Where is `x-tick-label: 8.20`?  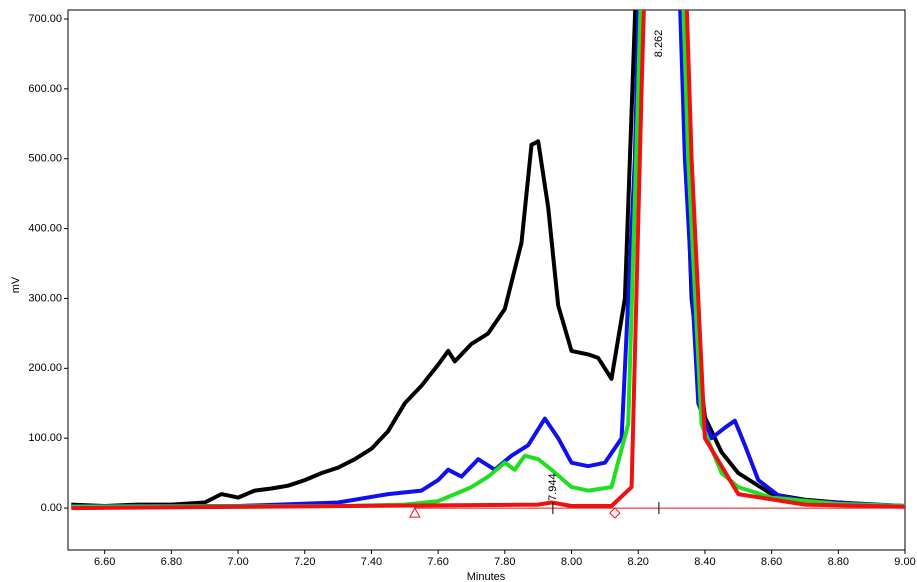 x-tick-label: 8.20 is located at coordinates (638, 562).